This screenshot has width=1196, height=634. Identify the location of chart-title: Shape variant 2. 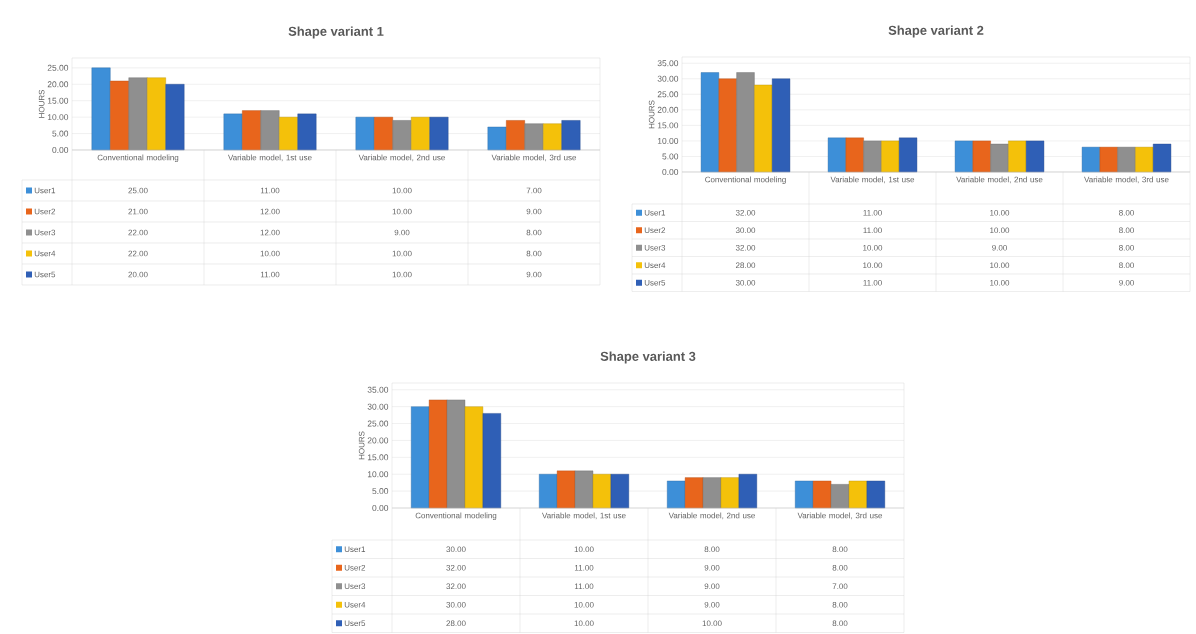
(936, 31).